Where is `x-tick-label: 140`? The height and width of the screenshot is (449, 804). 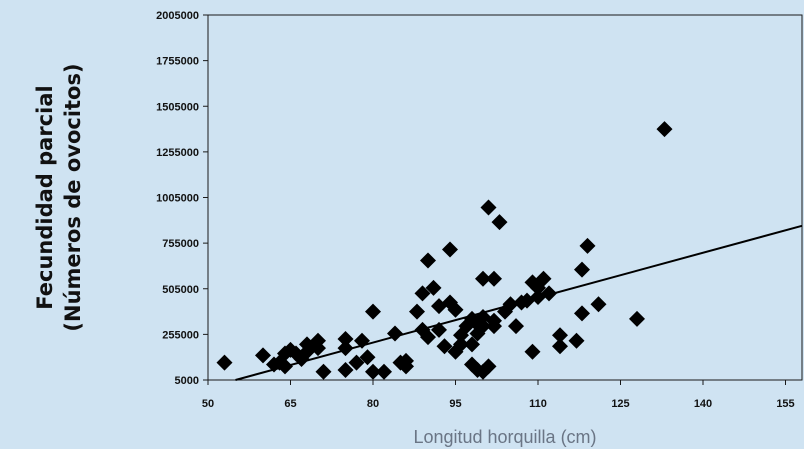
x-tick-label: 140 is located at coordinates (703, 404).